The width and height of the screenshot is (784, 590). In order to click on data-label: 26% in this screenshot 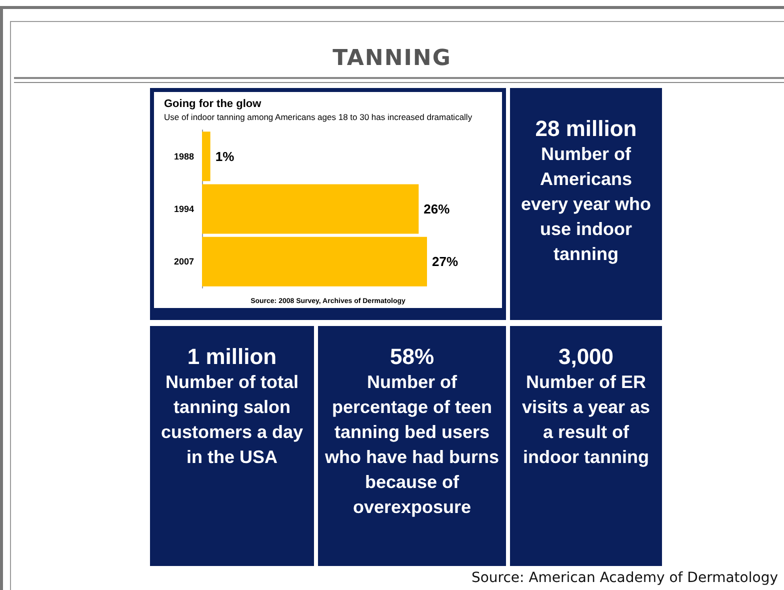, I will do `click(437, 209)`.